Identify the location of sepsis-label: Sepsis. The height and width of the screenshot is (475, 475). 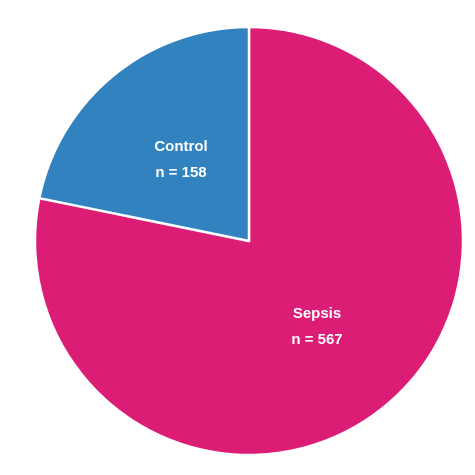
(317, 313).